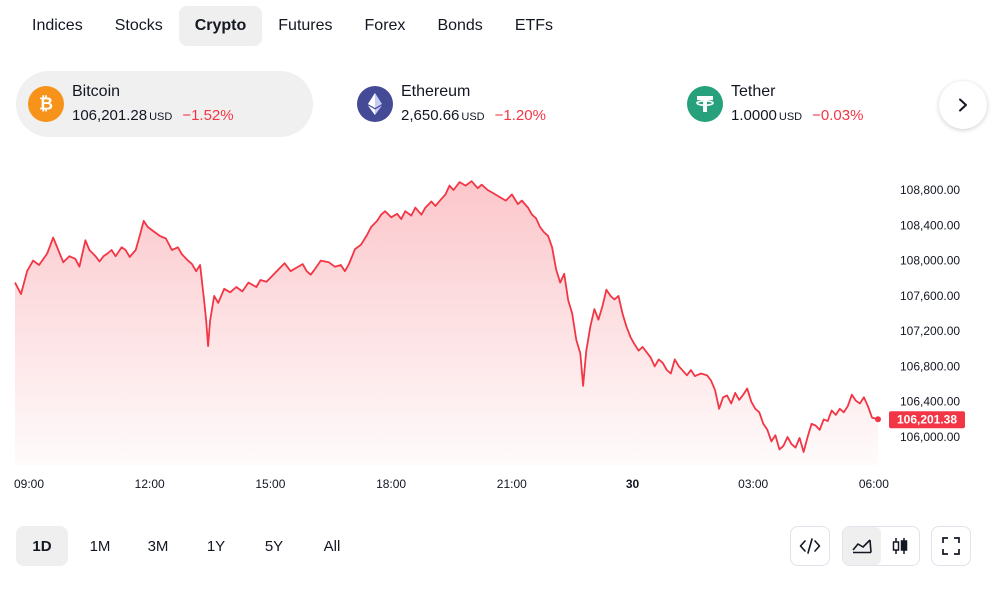 This screenshot has height=616, width=995. Describe the element at coordinates (878, 419) in the screenshot. I see `last-price-dot` at that location.